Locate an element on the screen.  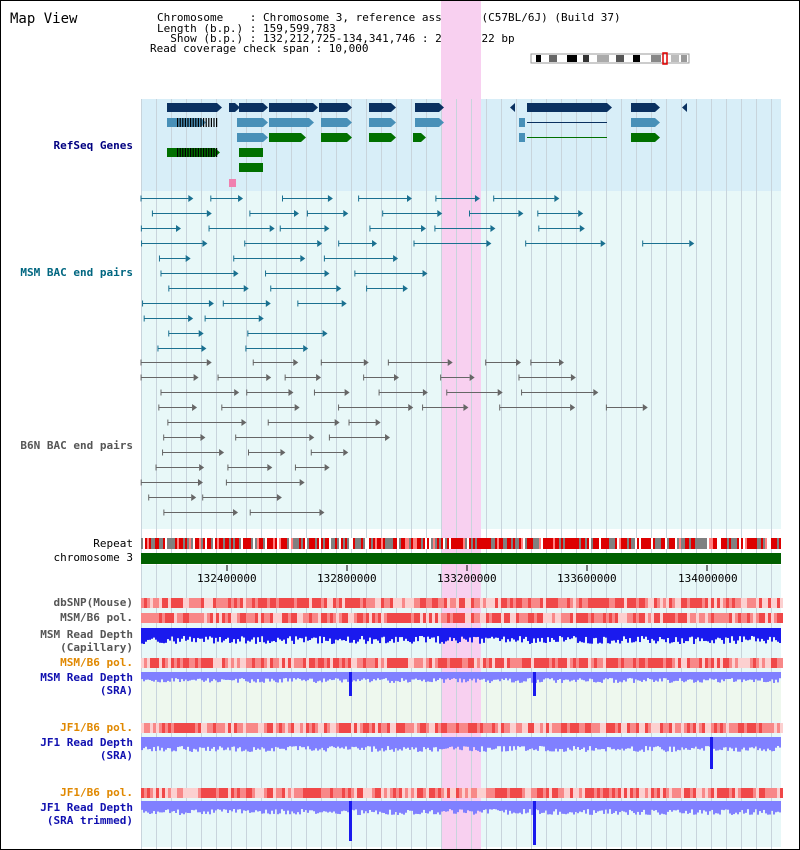
gene-feature is located at coordinates (184, 122).